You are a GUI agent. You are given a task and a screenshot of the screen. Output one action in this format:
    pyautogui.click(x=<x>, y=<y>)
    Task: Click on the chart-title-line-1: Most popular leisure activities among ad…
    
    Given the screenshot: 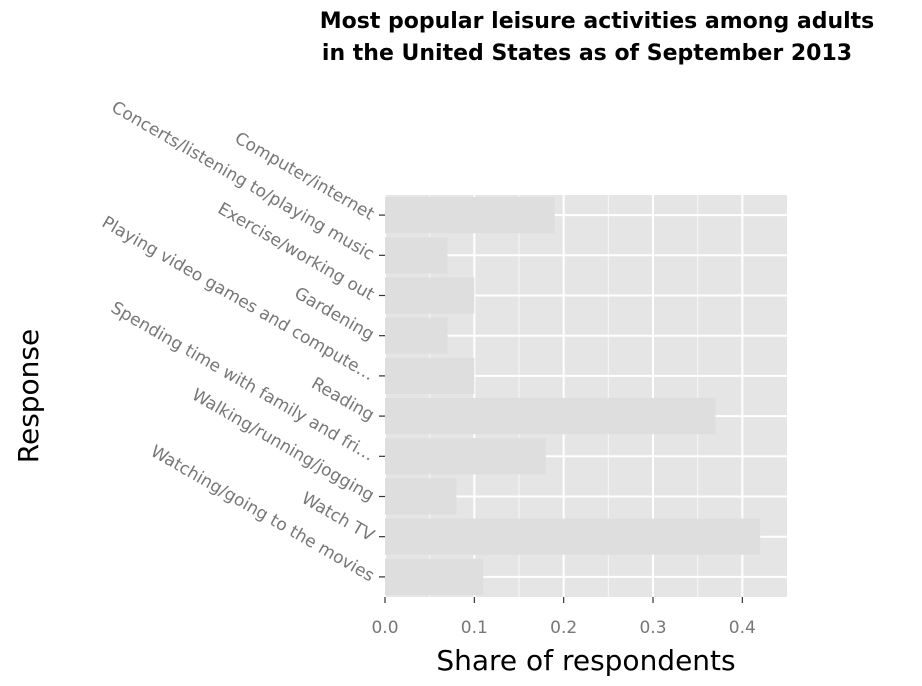 What is the action you would take?
    pyautogui.click(x=597, y=21)
    